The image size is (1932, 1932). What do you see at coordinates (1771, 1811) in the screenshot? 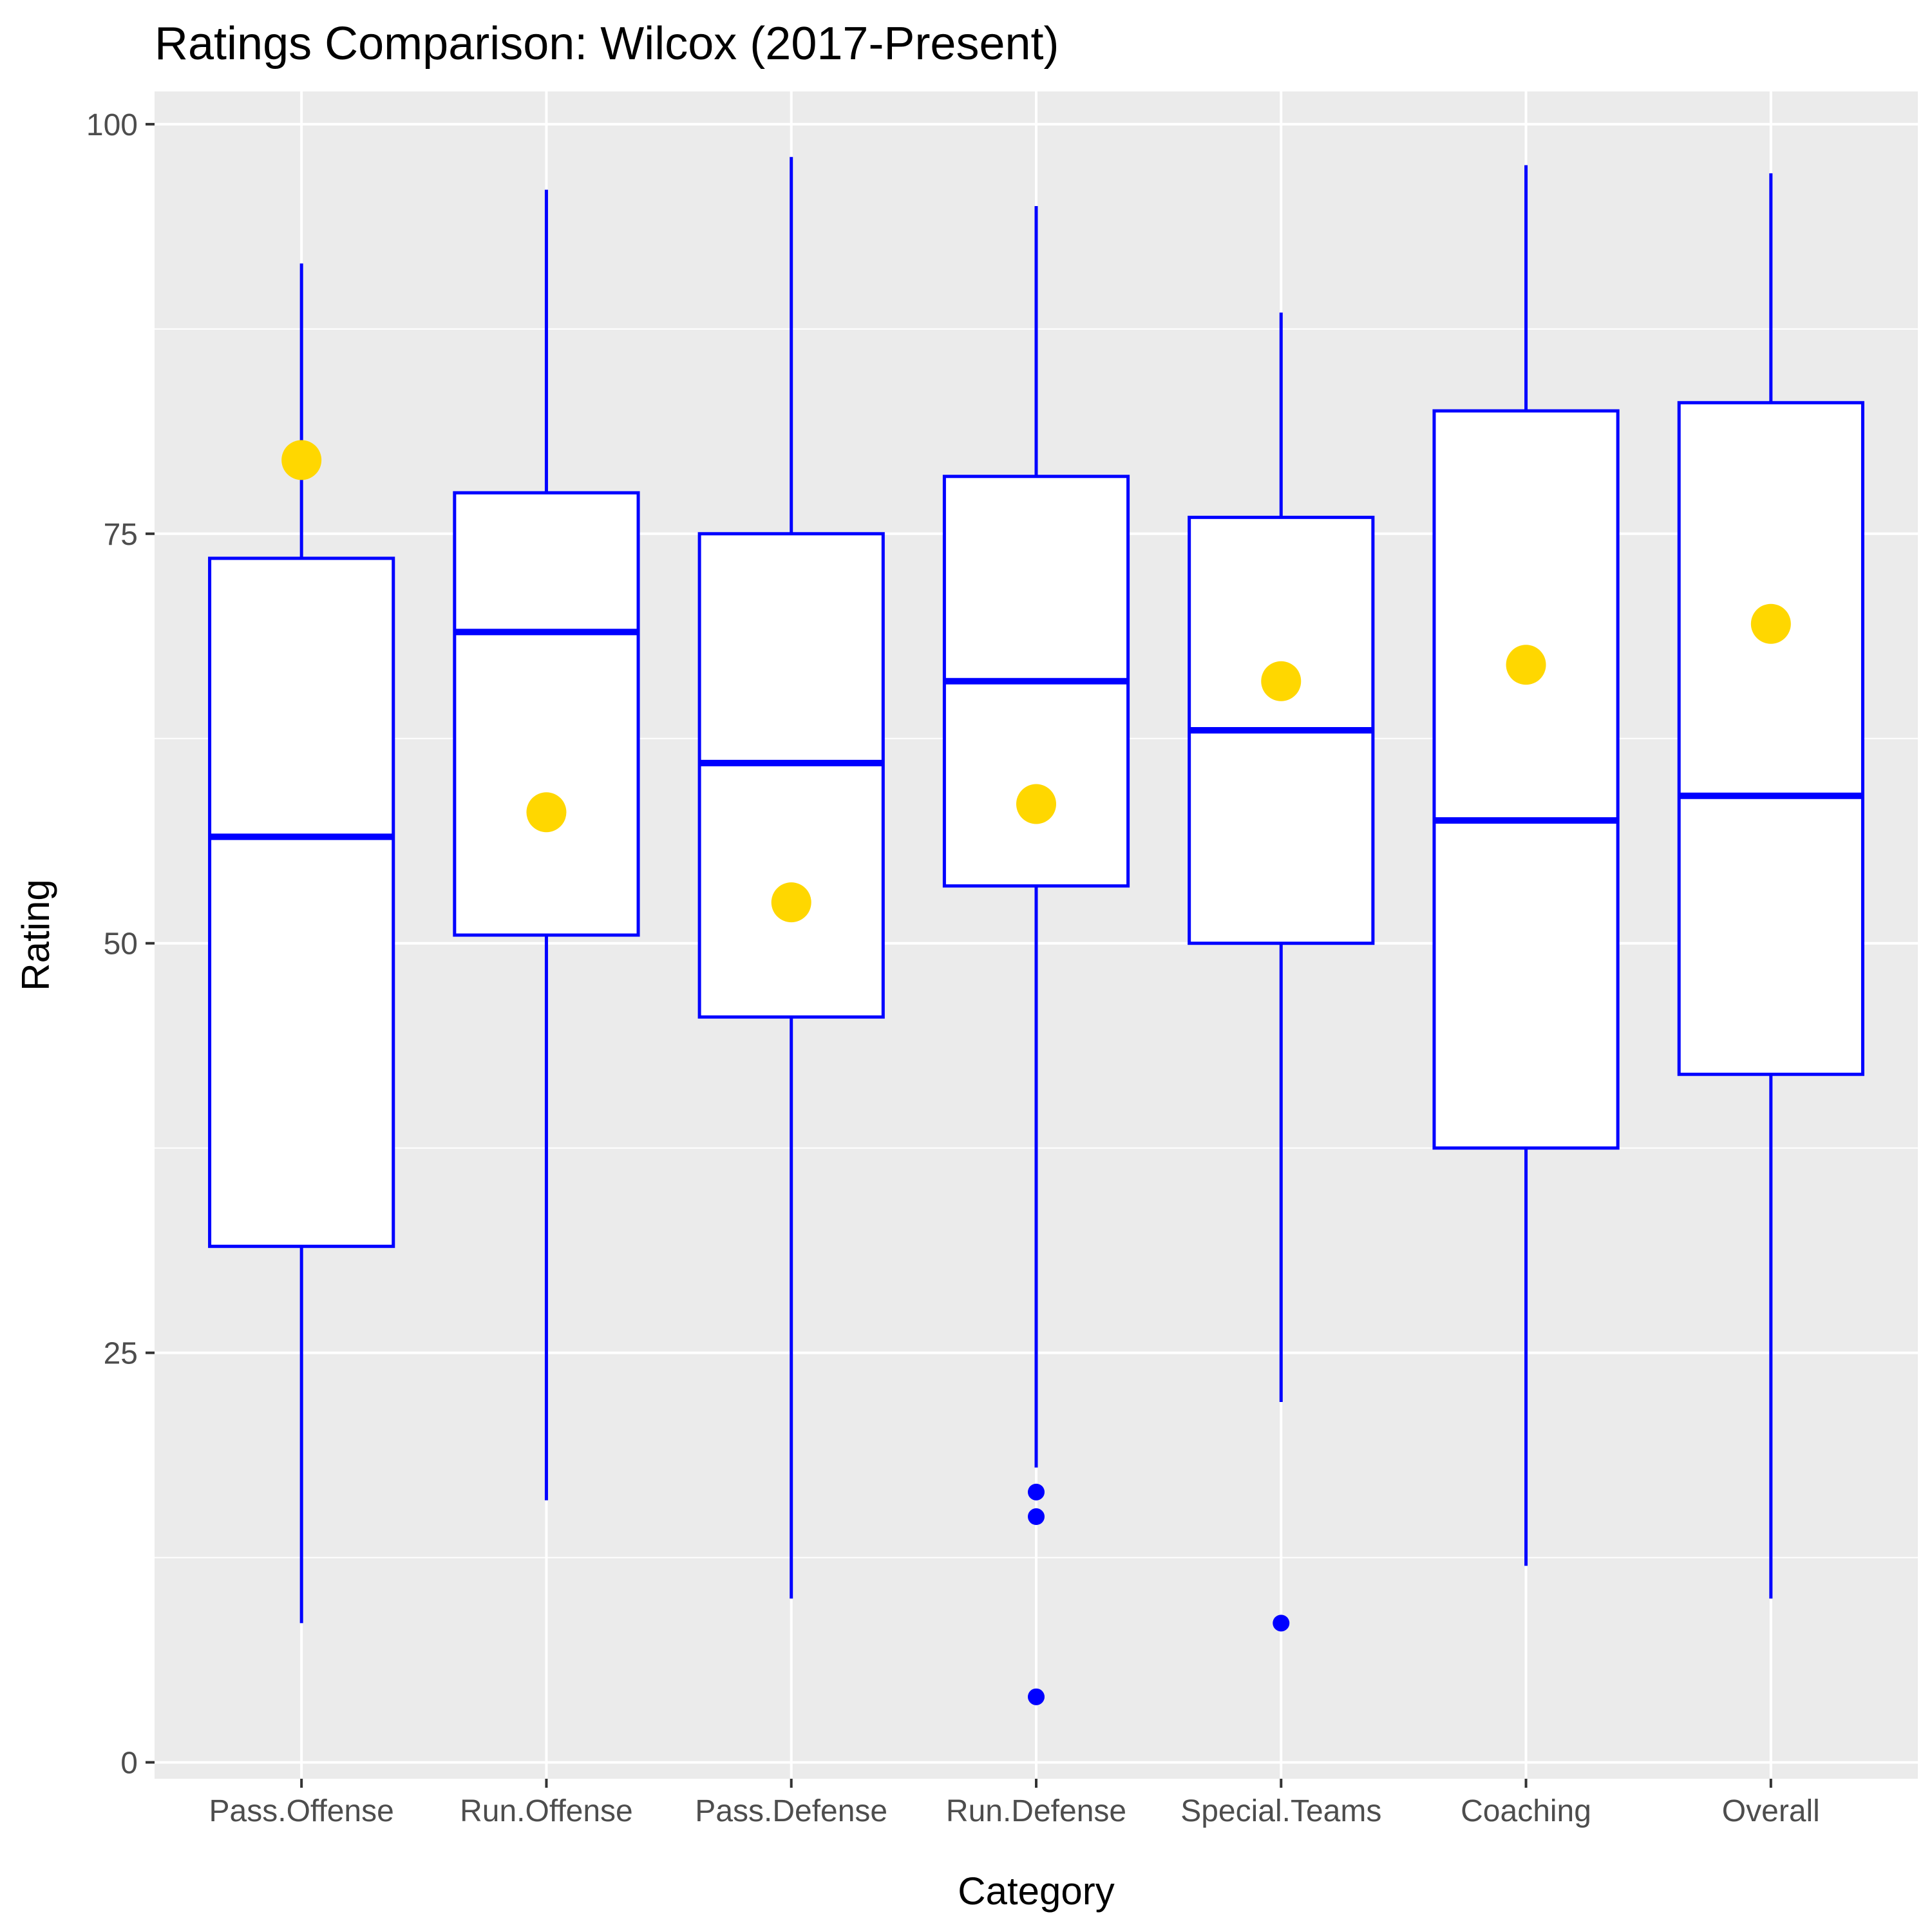
I see `x-tick-label: Overall` at bounding box center [1771, 1811].